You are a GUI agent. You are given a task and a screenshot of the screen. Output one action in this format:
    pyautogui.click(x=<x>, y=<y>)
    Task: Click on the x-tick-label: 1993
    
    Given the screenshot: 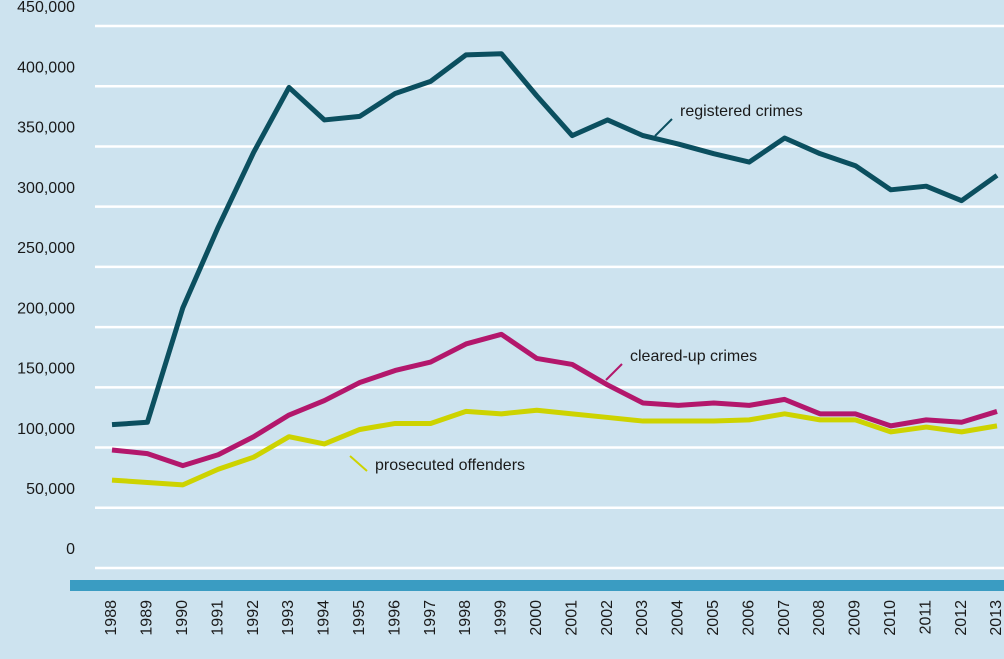 What is the action you would take?
    pyautogui.click(x=288, y=618)
    